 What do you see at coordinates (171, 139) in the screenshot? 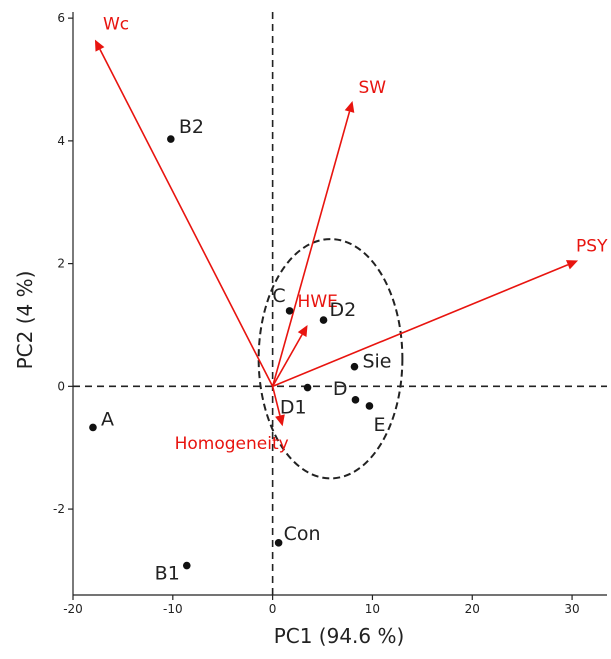
I see `point-b2` at bounding box center [171, 139].